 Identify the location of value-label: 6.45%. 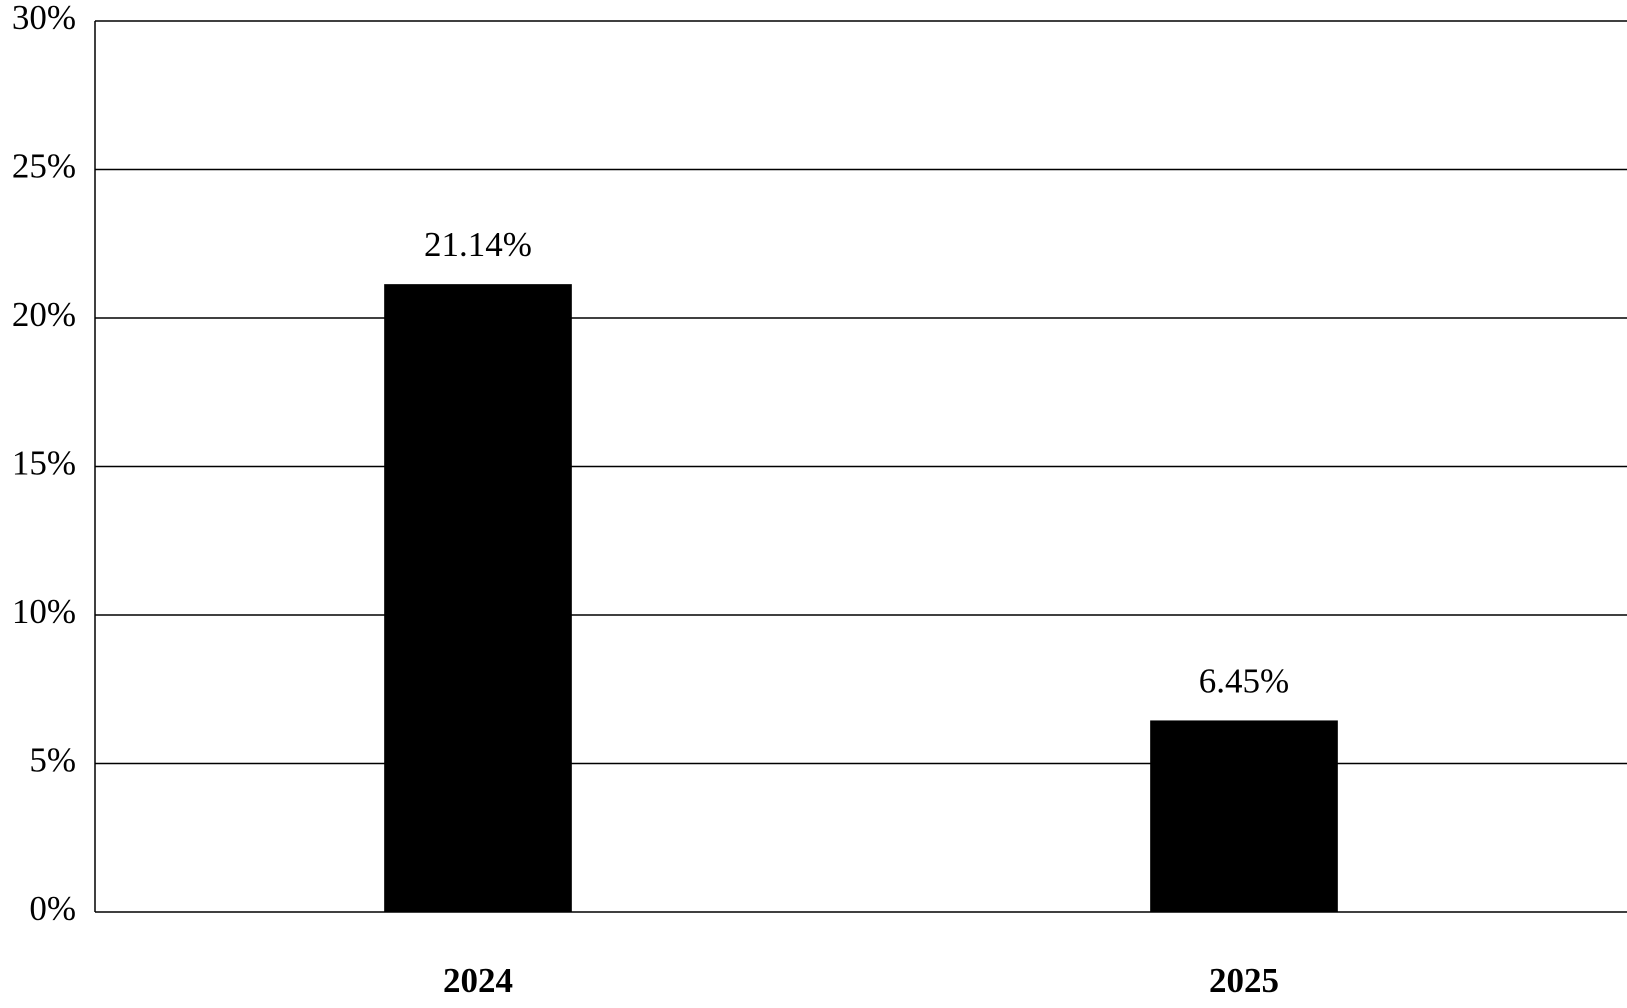
(1244, 680).